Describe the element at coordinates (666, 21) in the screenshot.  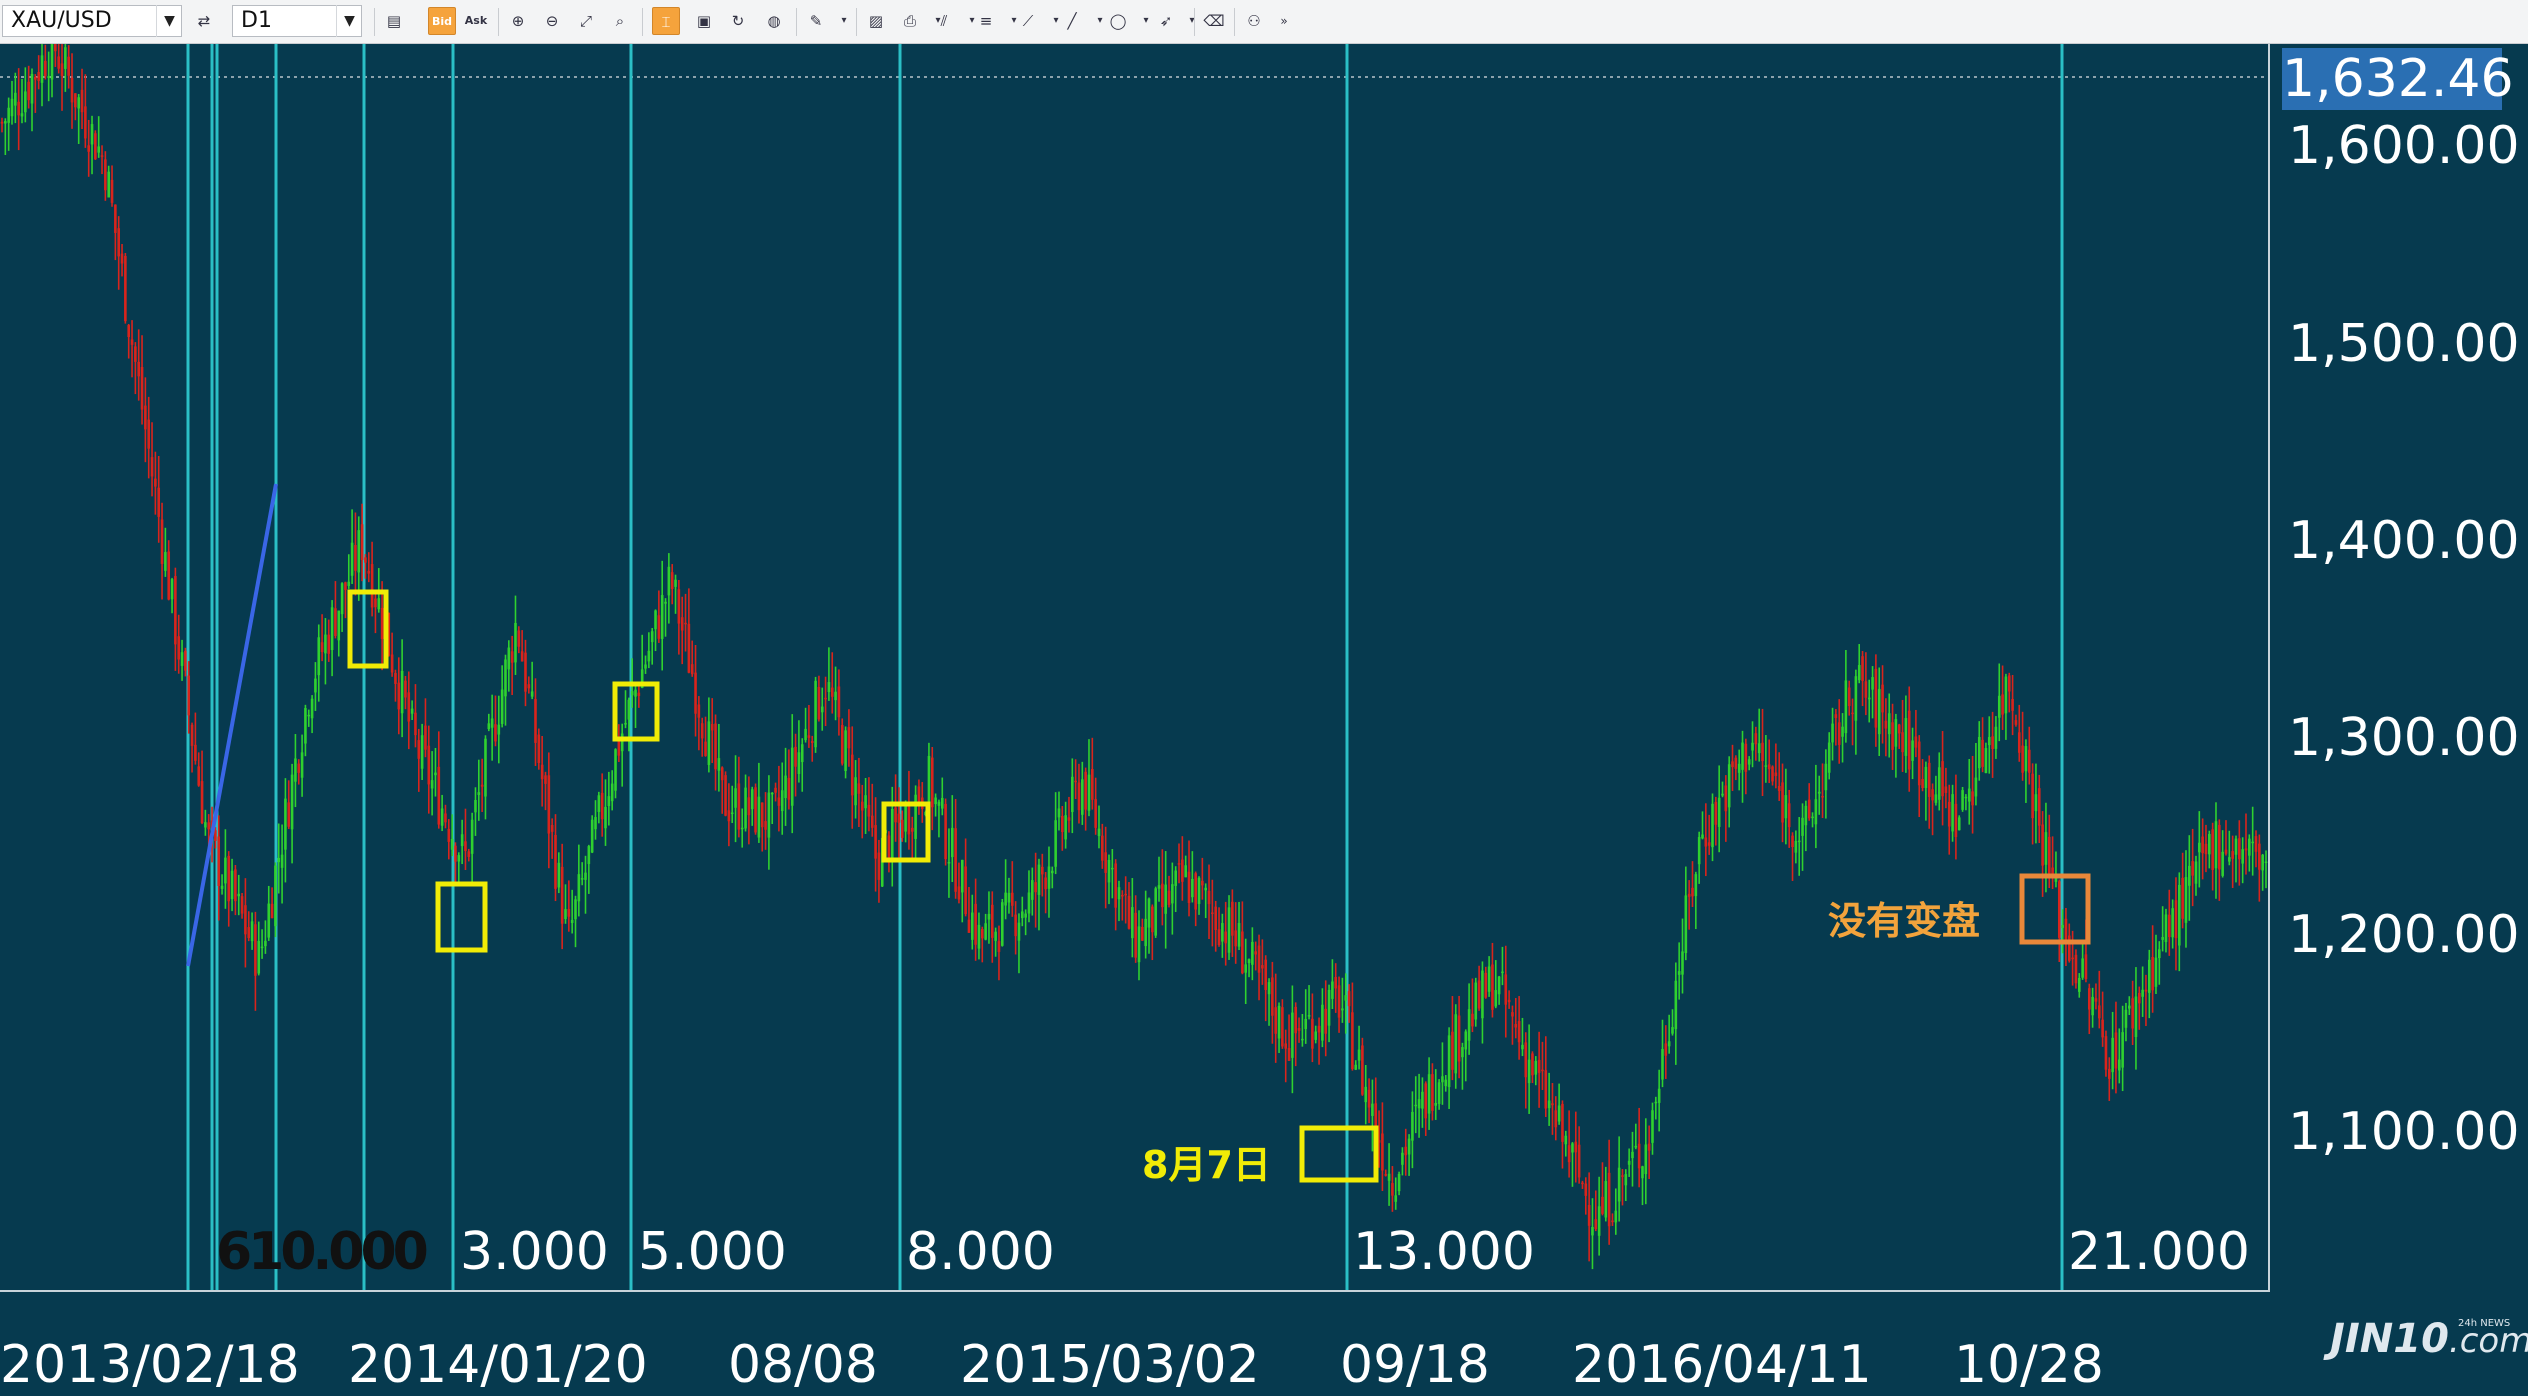
I see `crosshair-icon: ⌶` at that location.